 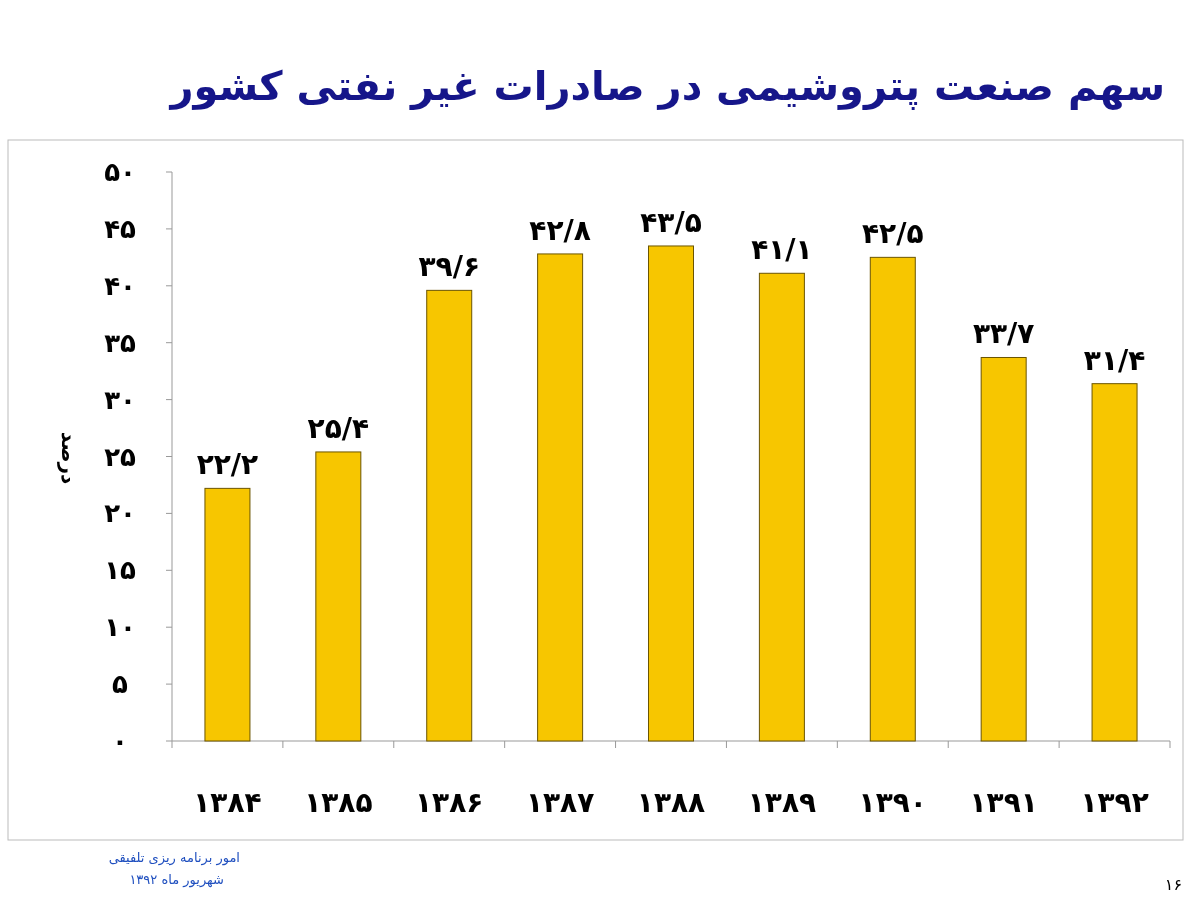 I want to click on y-tick-label: ۲۰, so click(x=120, y=513).